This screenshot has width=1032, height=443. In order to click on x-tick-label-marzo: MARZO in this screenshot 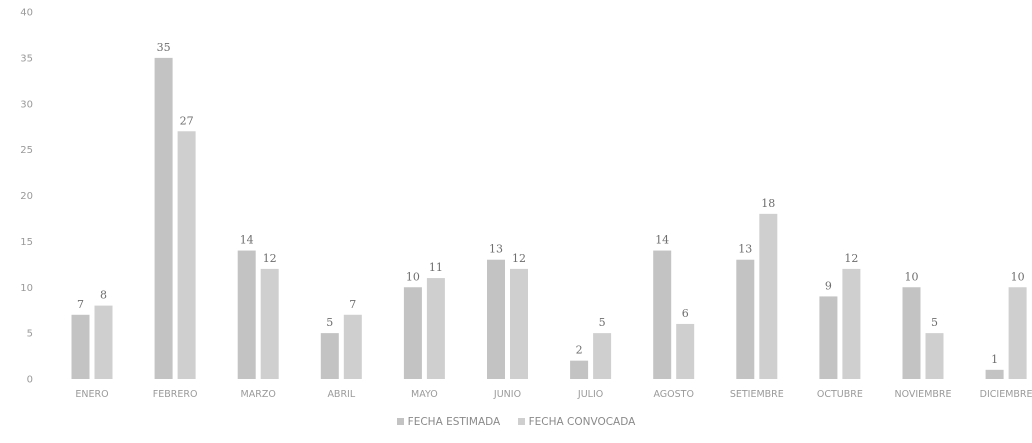, I will do `click(258, 394)`.